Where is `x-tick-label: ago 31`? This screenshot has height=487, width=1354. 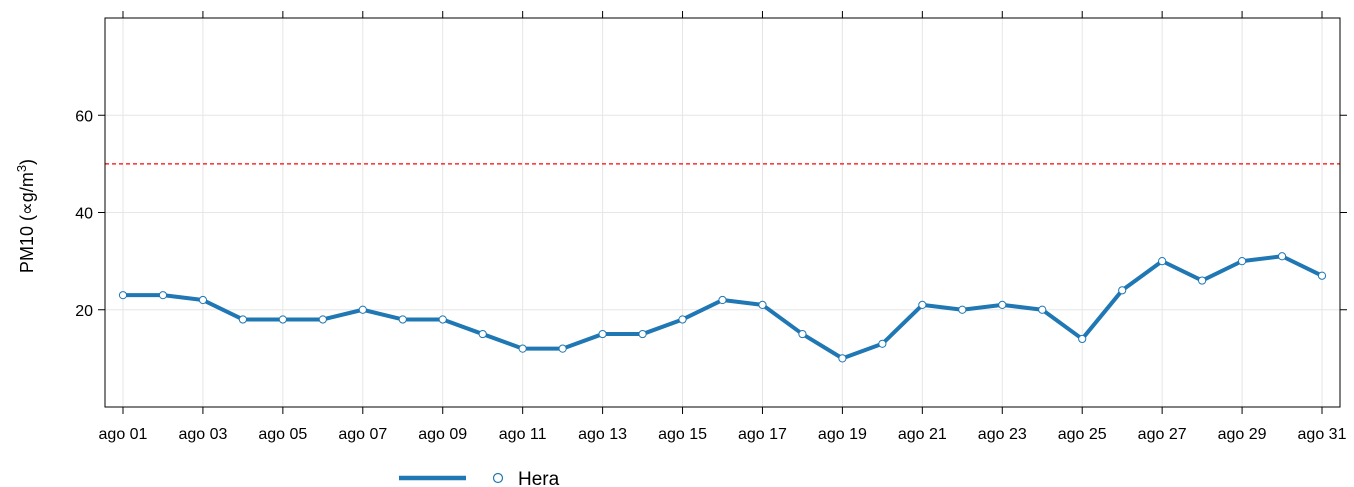 x-tick-label: ago 31 is located at coordinates (1322, 434).